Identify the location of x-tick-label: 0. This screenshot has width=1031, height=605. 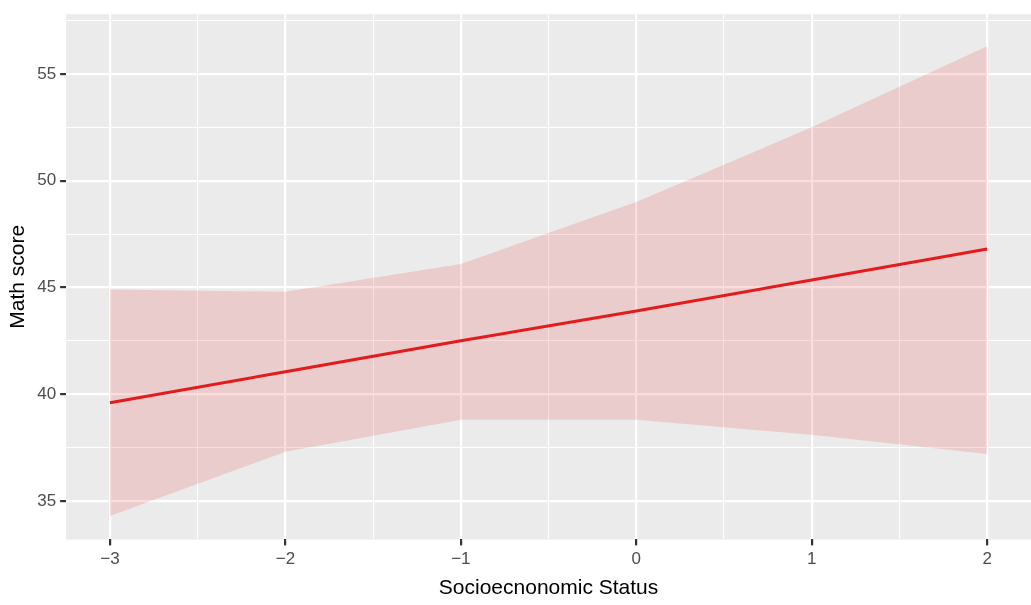
(636, 559).